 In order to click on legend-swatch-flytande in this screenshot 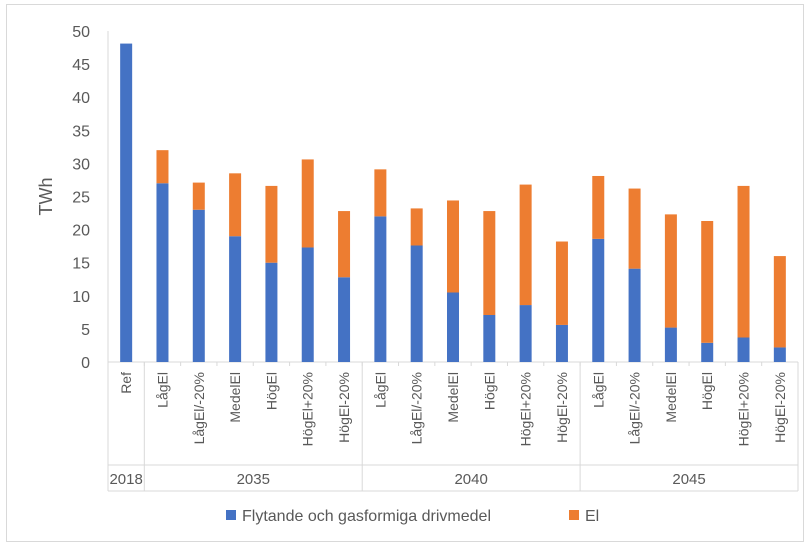, I will do `click(231, 515)`.